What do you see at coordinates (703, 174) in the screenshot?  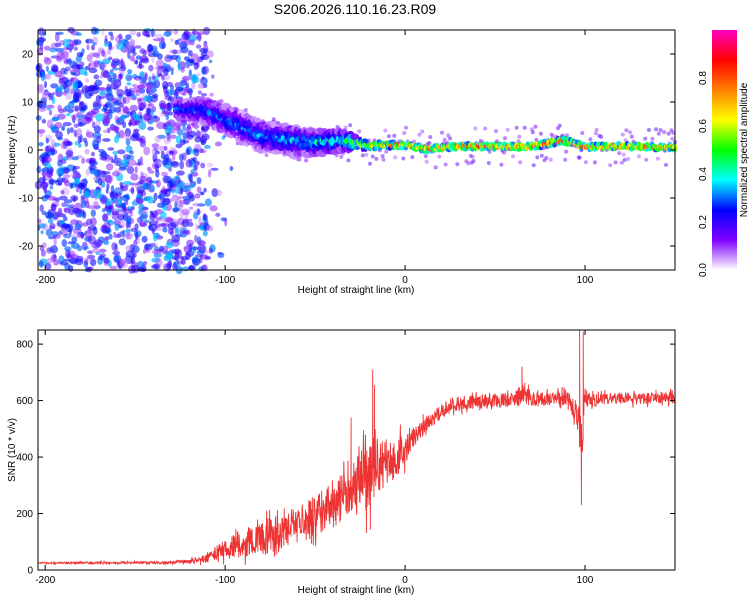 I see `colorbar-ticks: 0.0 0.2 0.4 0.6 0.8` at bounding box center [703, 174].